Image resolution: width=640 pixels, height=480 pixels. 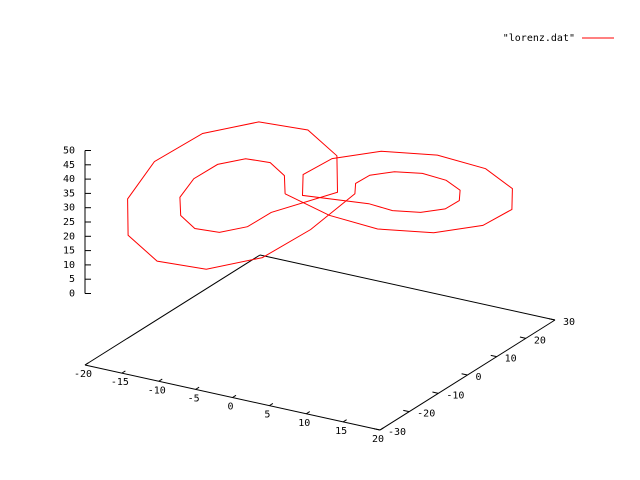 I want to click on y-tick-label: 20, so click(x=540, y=340).